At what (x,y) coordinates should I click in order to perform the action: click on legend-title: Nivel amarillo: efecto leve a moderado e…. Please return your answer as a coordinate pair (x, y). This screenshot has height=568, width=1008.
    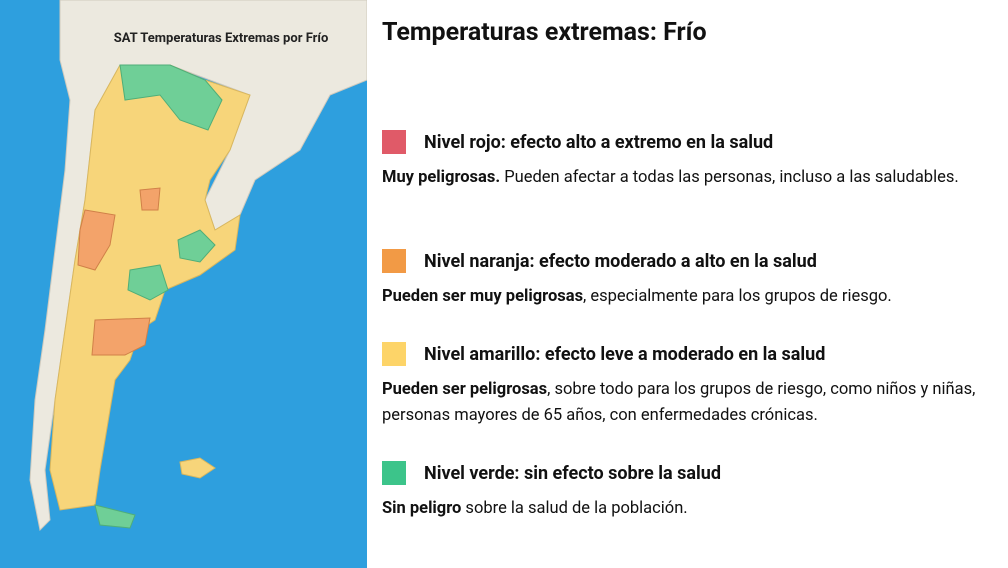
    Looking at the image, I should click on (625, 354).